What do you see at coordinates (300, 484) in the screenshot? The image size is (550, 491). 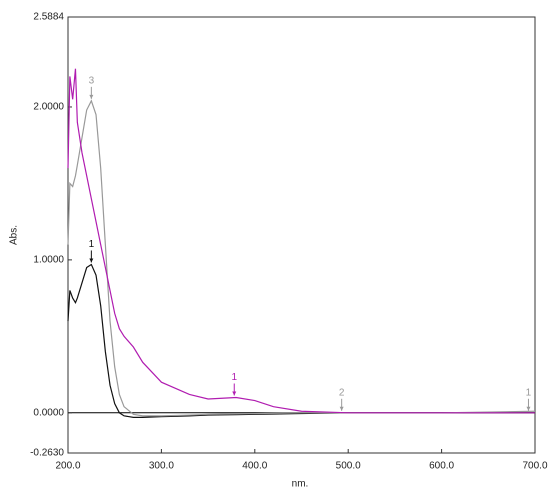 I see `x-axis-label: nm.` at bounding box center [300, 484].